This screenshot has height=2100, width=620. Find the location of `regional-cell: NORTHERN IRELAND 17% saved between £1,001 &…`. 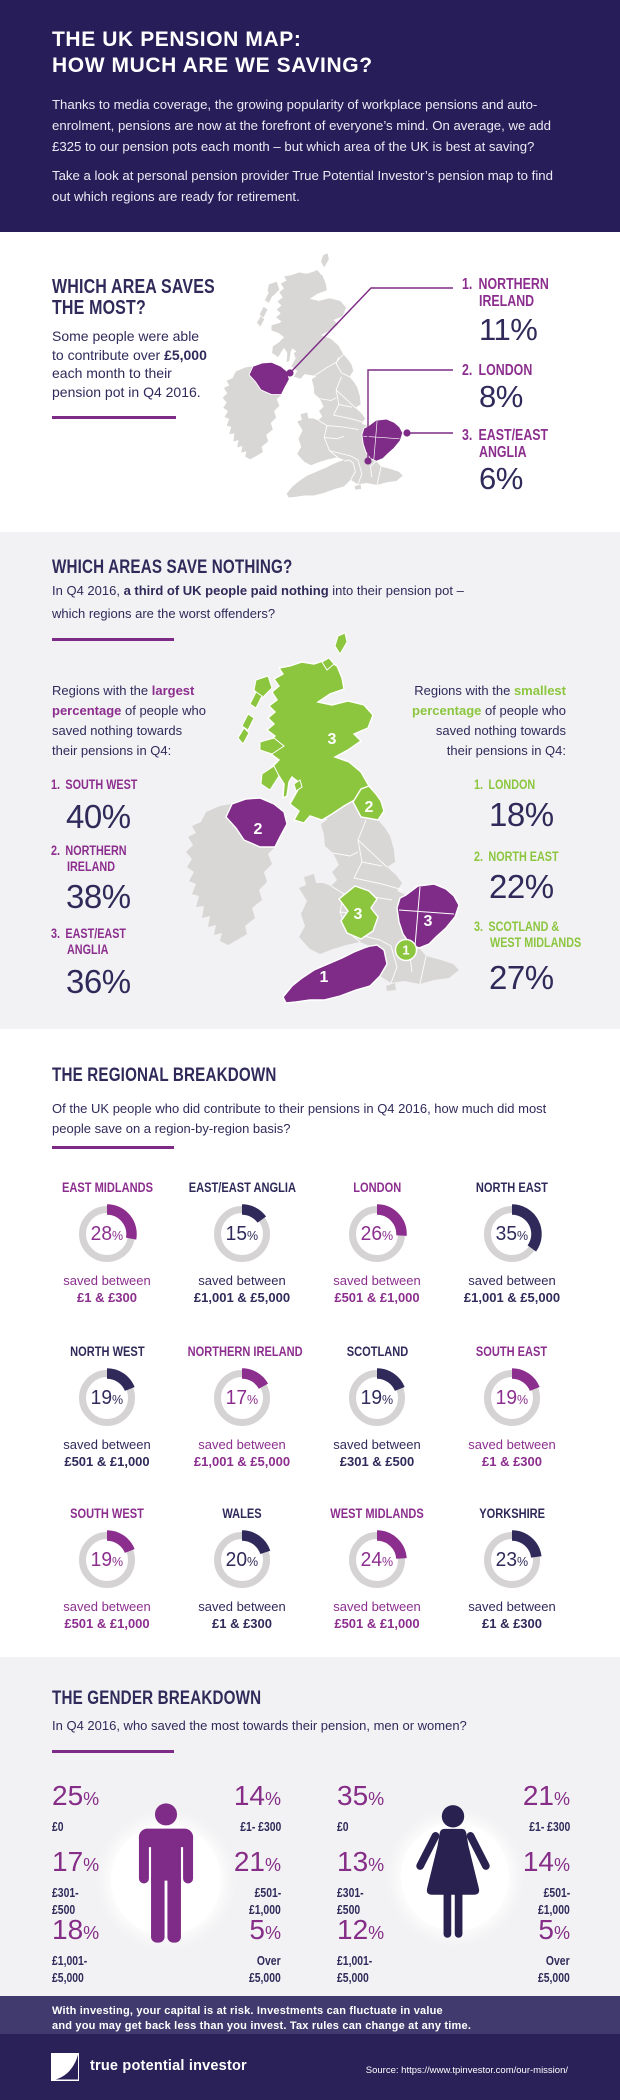

regional-cell: NORTHERN IRELAND 17% saved between £1,001 &… is located at coordinates (242, 1407).